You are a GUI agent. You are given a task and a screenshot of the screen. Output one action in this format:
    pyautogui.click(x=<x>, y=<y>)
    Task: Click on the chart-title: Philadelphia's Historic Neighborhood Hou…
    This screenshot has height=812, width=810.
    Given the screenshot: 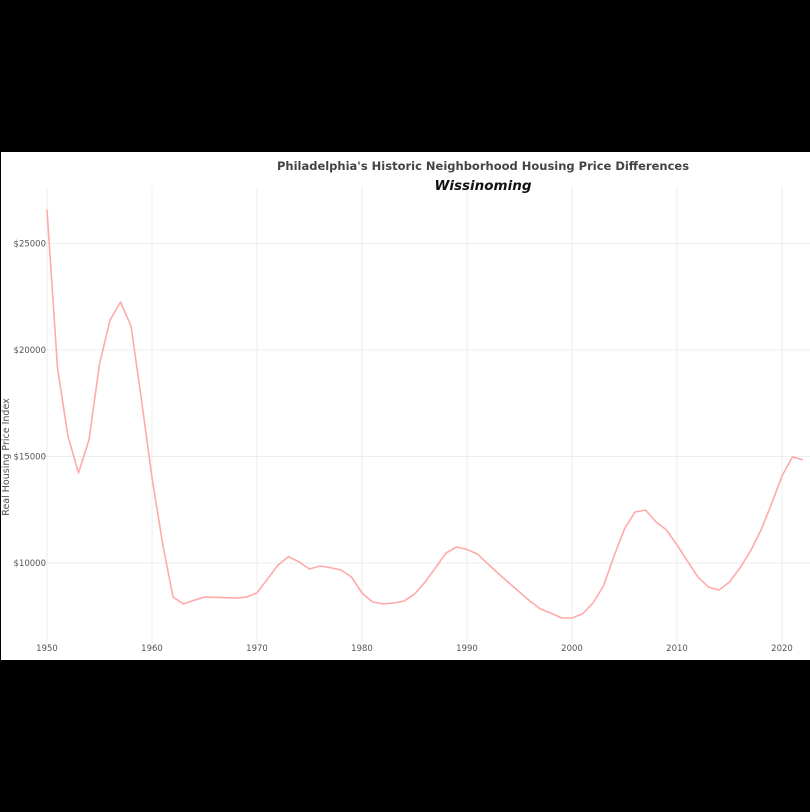 What is the action you would take?
    pyautogui.click(x=483, y=166)
    